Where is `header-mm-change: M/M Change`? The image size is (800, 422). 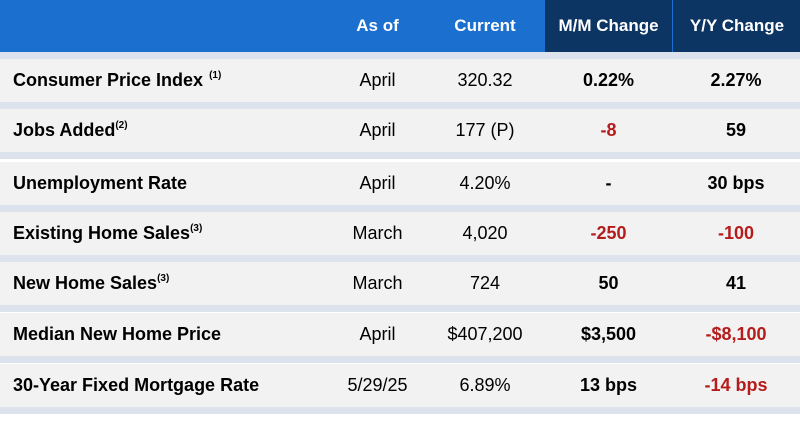
header-mm-change: M/M Change is located at coordinates (608, 26).